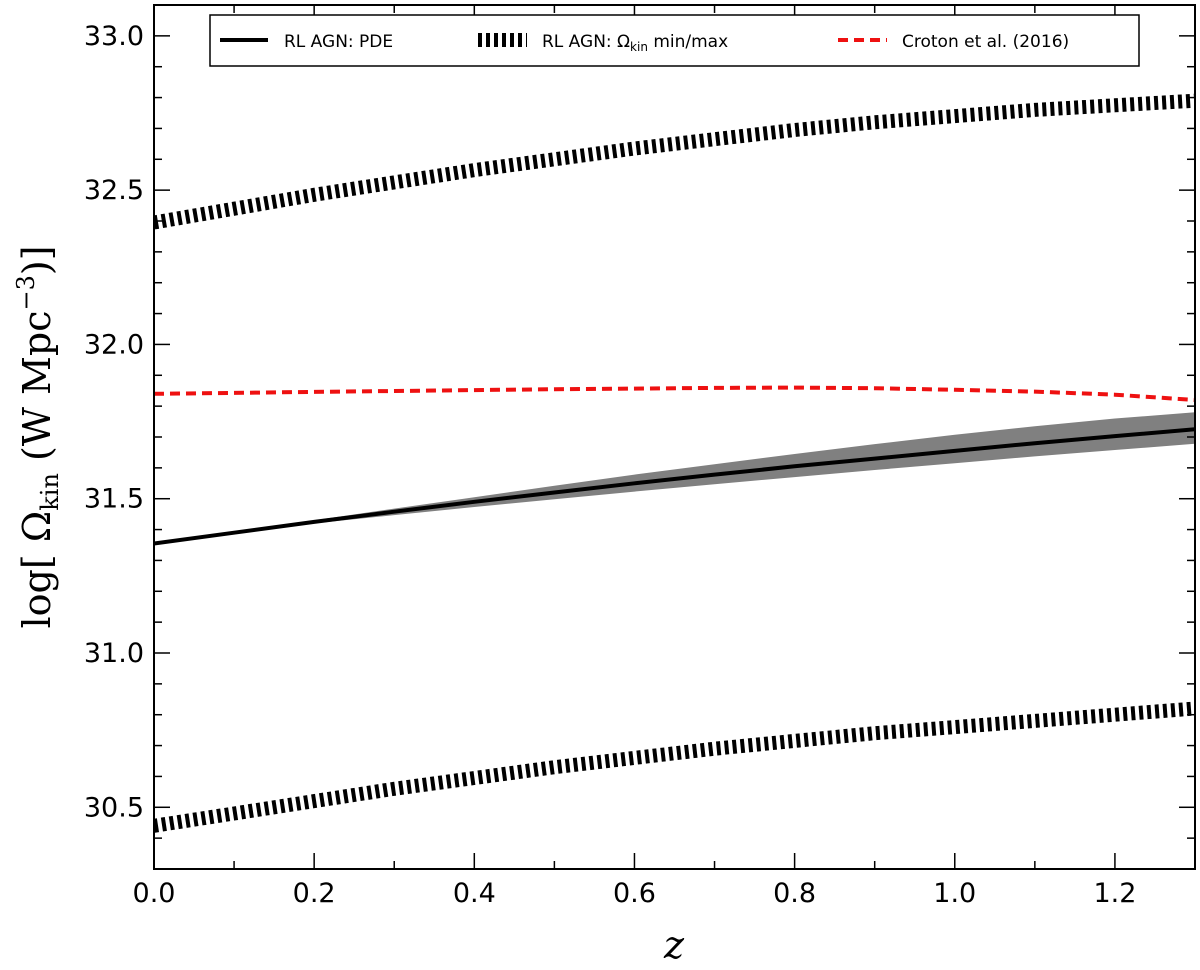 Image resolution: width=1200 pixels, height=970 pixels. What do you see at coordinates (674, 393) in the screenshot?
I see `series-3-line` at bounding box center [674, 393].